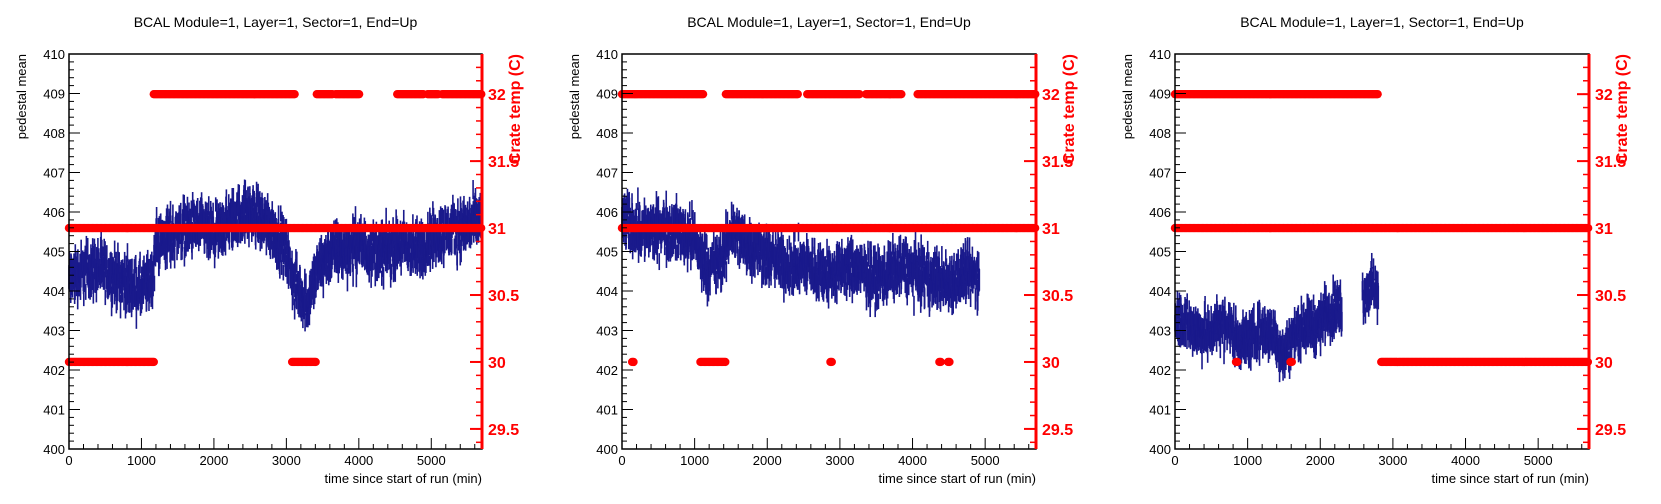 The image size is (1661, 504). I want to click on y2-axis-label: Crate temp (C), so click(515, 109).